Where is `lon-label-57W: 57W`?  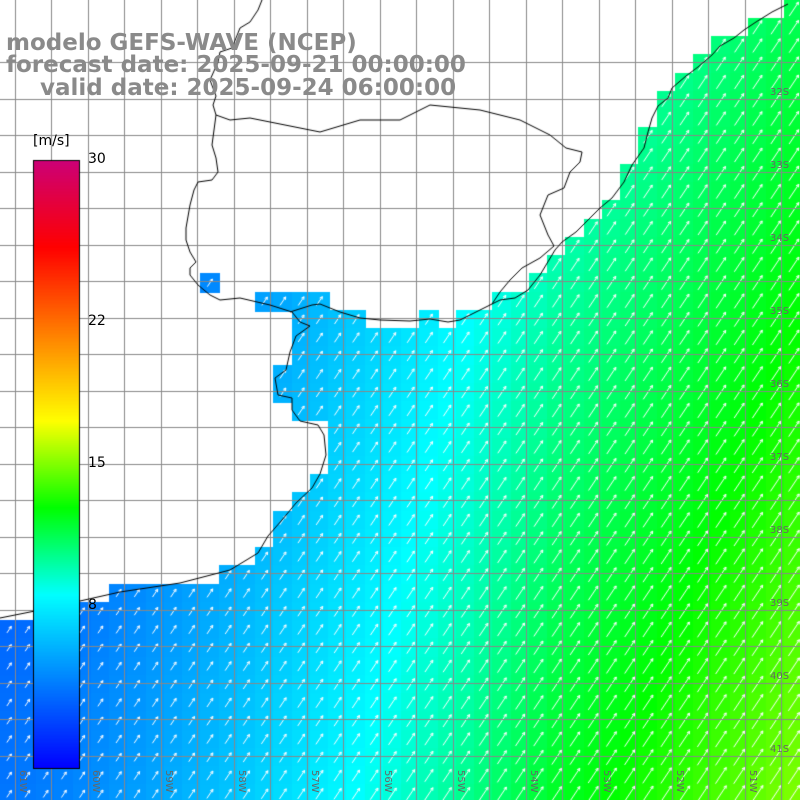 lon-label-57W: 57W is located at coordinates (314, 781).